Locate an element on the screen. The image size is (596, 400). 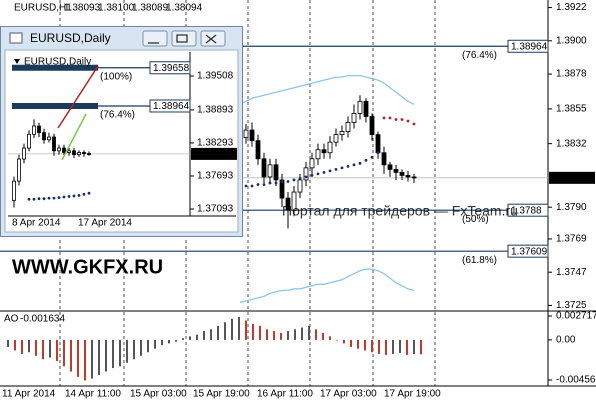
y-tick-label: 0.00 is located at coordinates (566, 340).